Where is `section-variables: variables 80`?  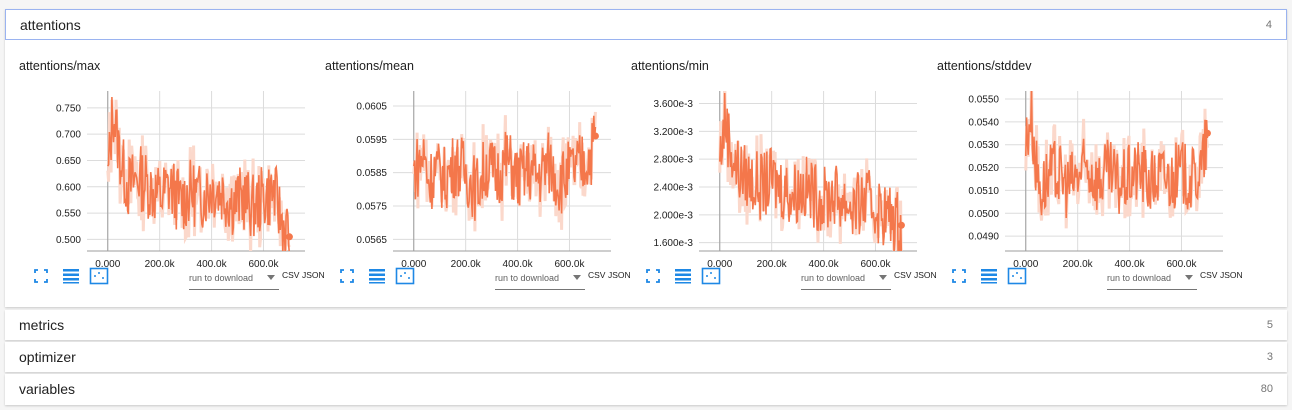 section-variables: variables 80 is located at coordinates (646, 389).